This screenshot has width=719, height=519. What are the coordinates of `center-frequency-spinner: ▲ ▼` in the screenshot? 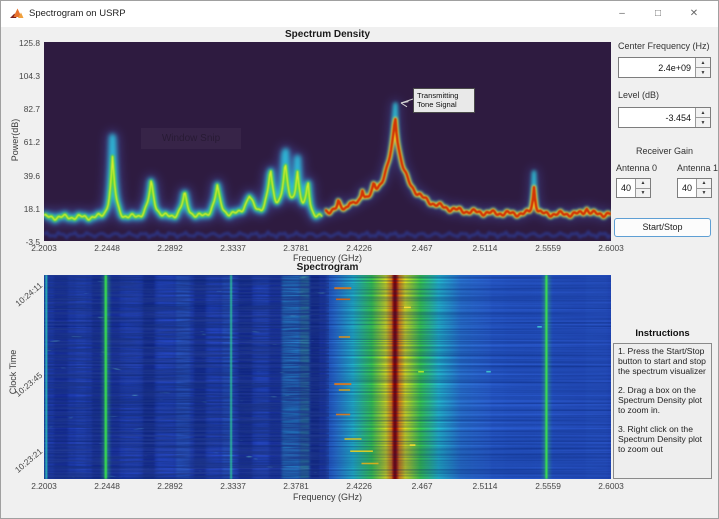 It's located at (702, 67).